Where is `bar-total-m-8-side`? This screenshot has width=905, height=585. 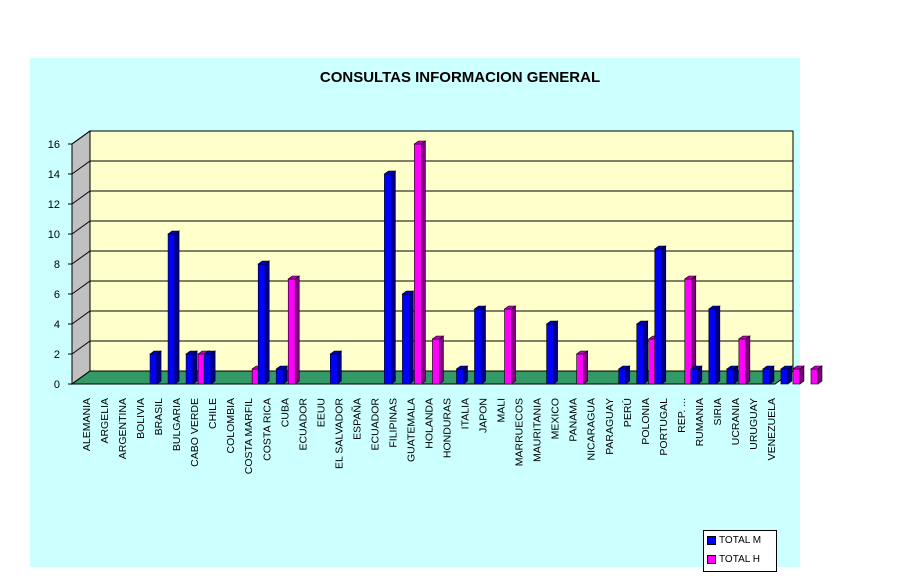 bar-total-m-8-side is located at coordinates (267, 322).